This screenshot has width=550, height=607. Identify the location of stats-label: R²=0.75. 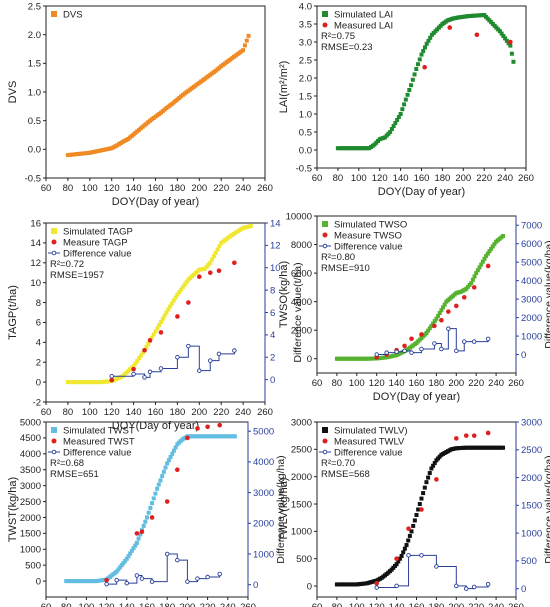
(338, 36).